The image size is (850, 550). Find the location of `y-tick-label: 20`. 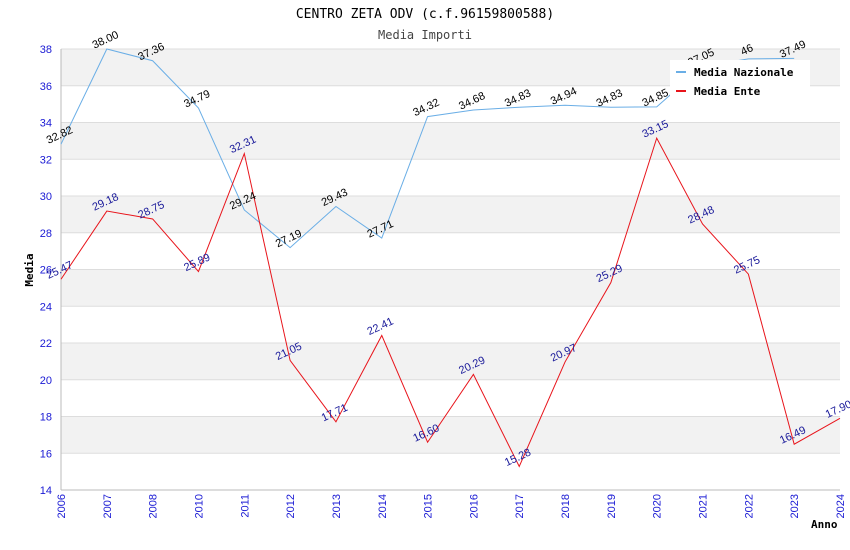

y-tick-label: 20 is located at coordinates (46, 381).